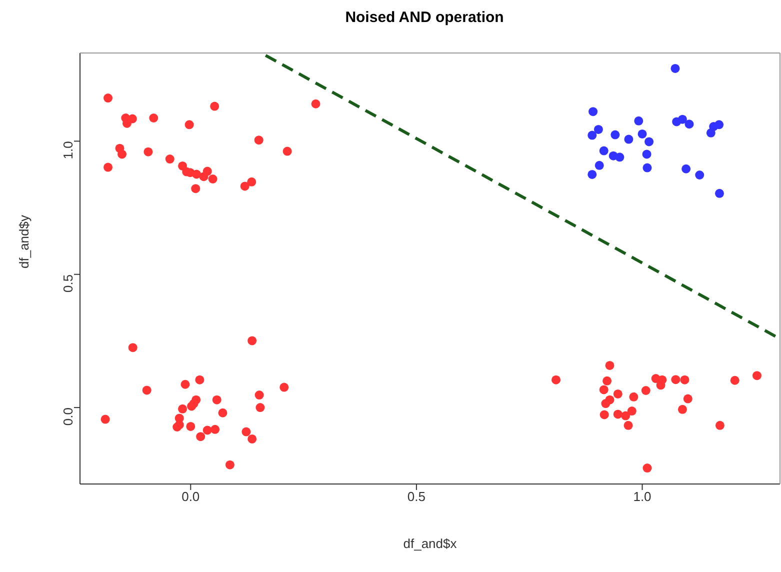  I want to click on y-tick-label: 0.0, so click(68, 417).